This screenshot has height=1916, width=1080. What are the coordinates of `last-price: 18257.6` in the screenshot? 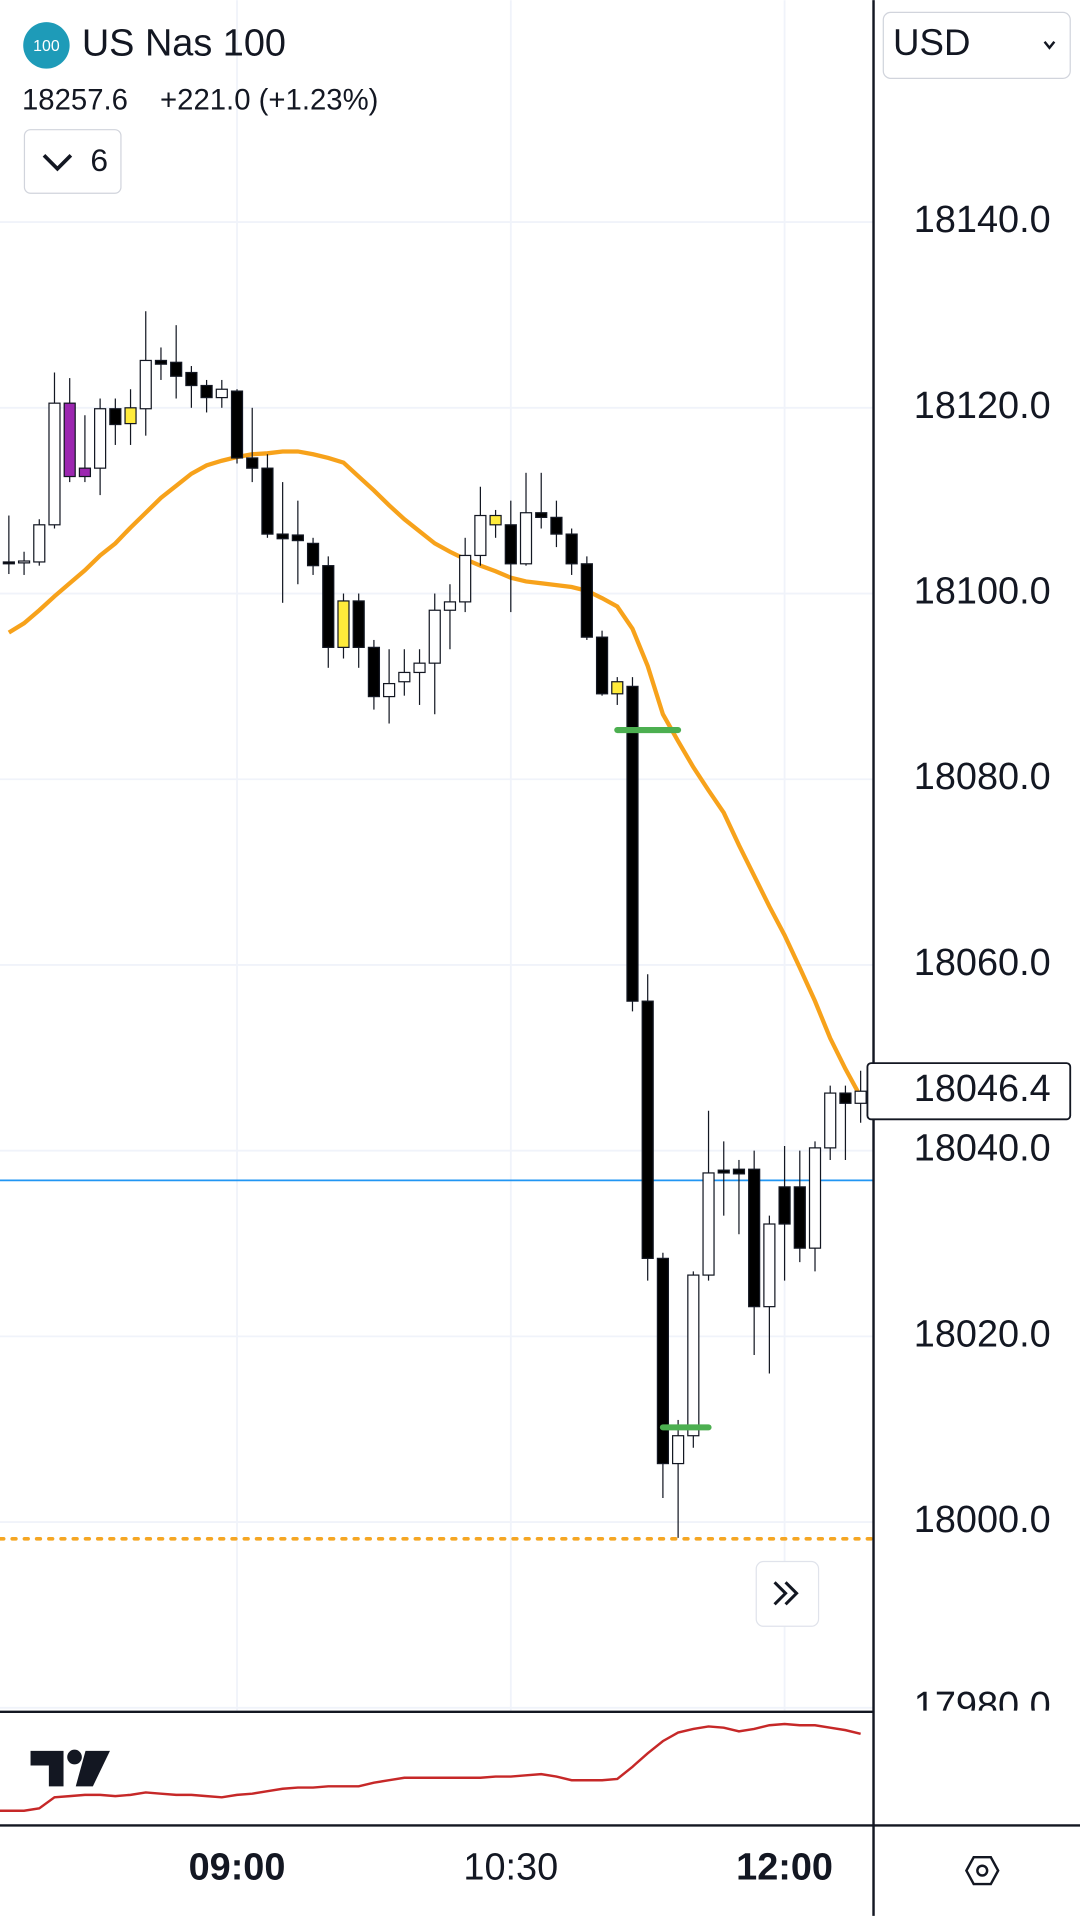 It's located at (75, 99).